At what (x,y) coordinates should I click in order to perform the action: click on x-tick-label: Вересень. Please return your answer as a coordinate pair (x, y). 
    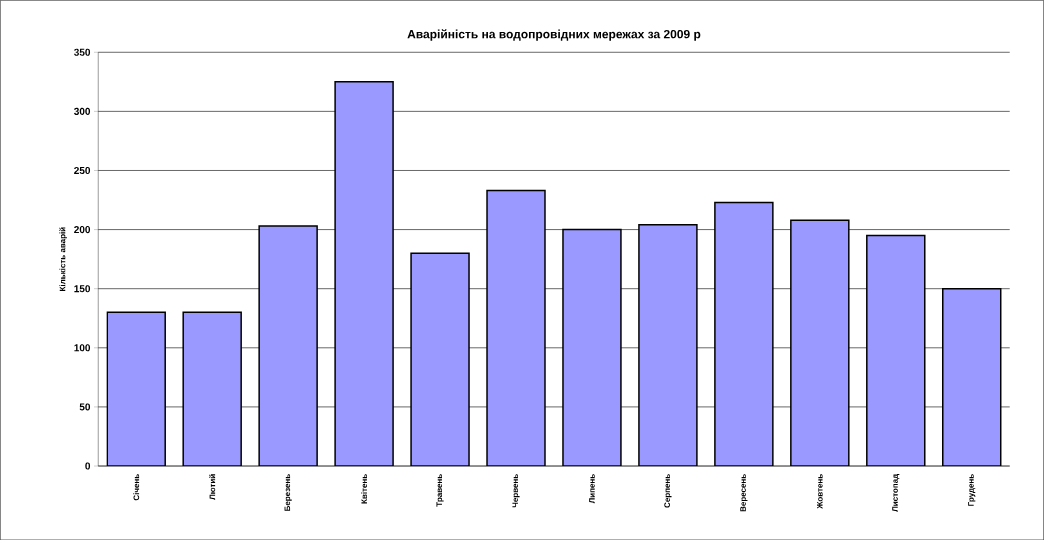
    Looking at the image, I should click on (744, 493).